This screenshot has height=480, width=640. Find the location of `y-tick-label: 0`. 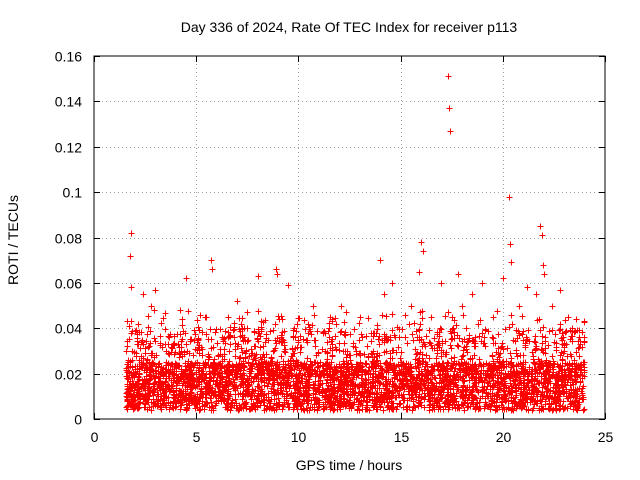

y-tick-label: 0 is located at coordinates (78, 420).